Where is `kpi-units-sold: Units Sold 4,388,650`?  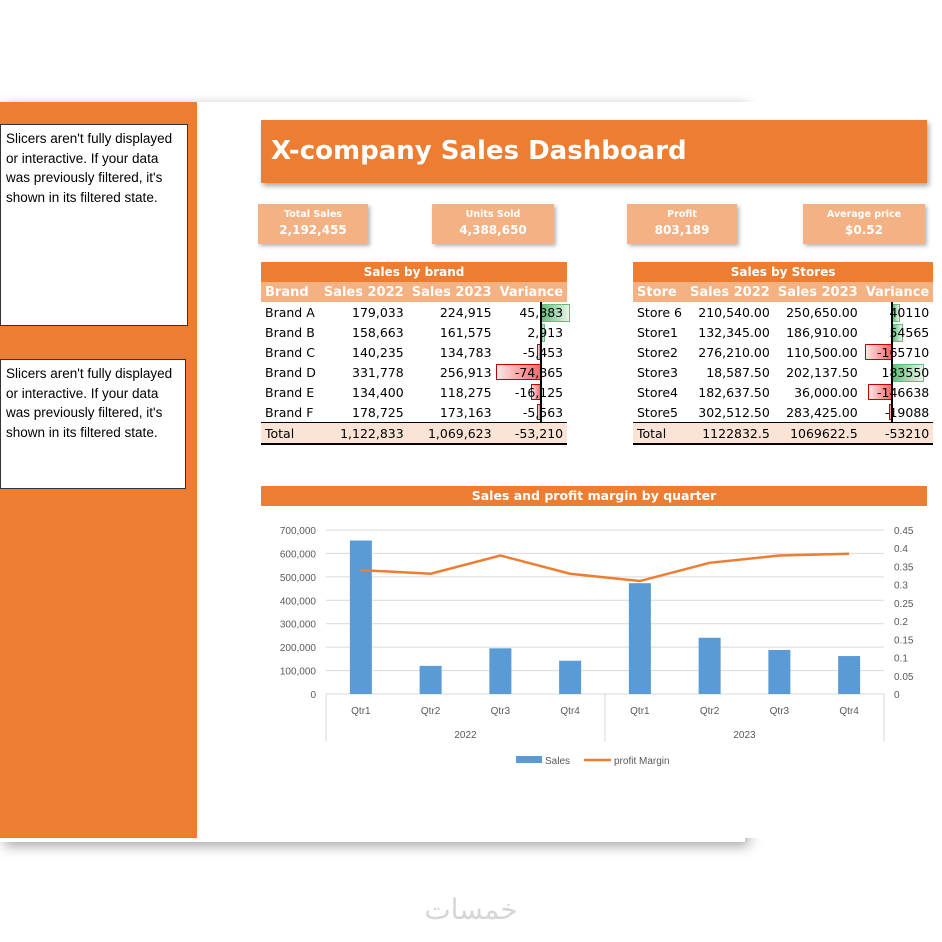
kpi-units-sold: Units Sold 4,388,650 is located at coordinates (493, 224).